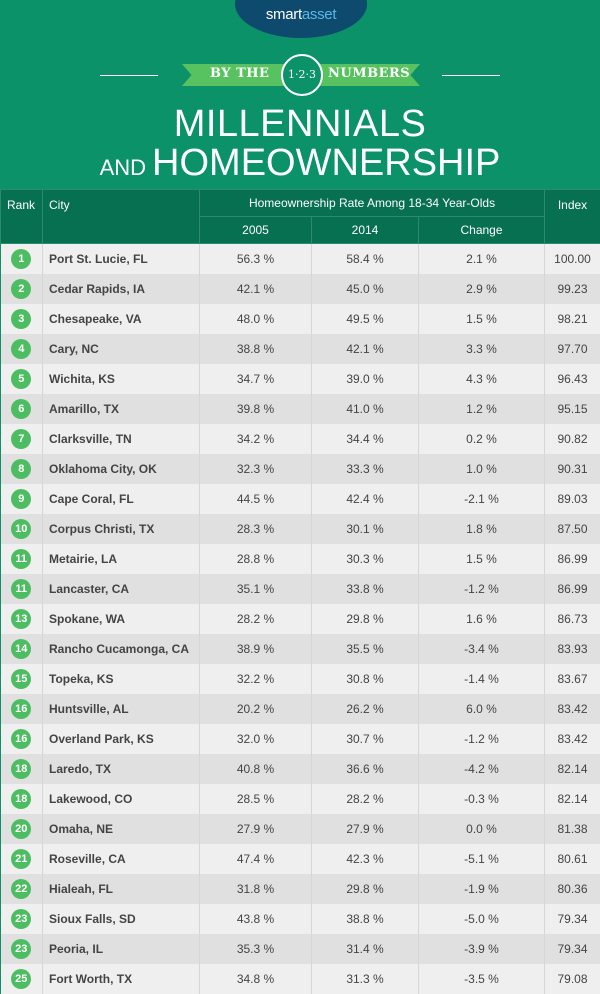  I want to click on rate-2014-cell: 29.8 %, so click(365, 888).